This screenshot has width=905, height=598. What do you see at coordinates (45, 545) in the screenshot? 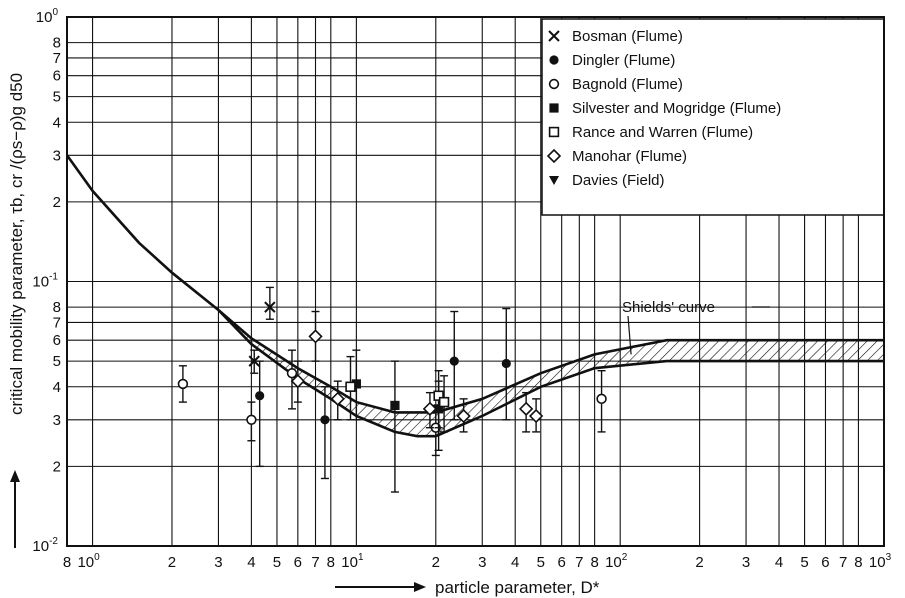
I see `y-tick-label: 10⁻²` at bounding box center [45, 545].